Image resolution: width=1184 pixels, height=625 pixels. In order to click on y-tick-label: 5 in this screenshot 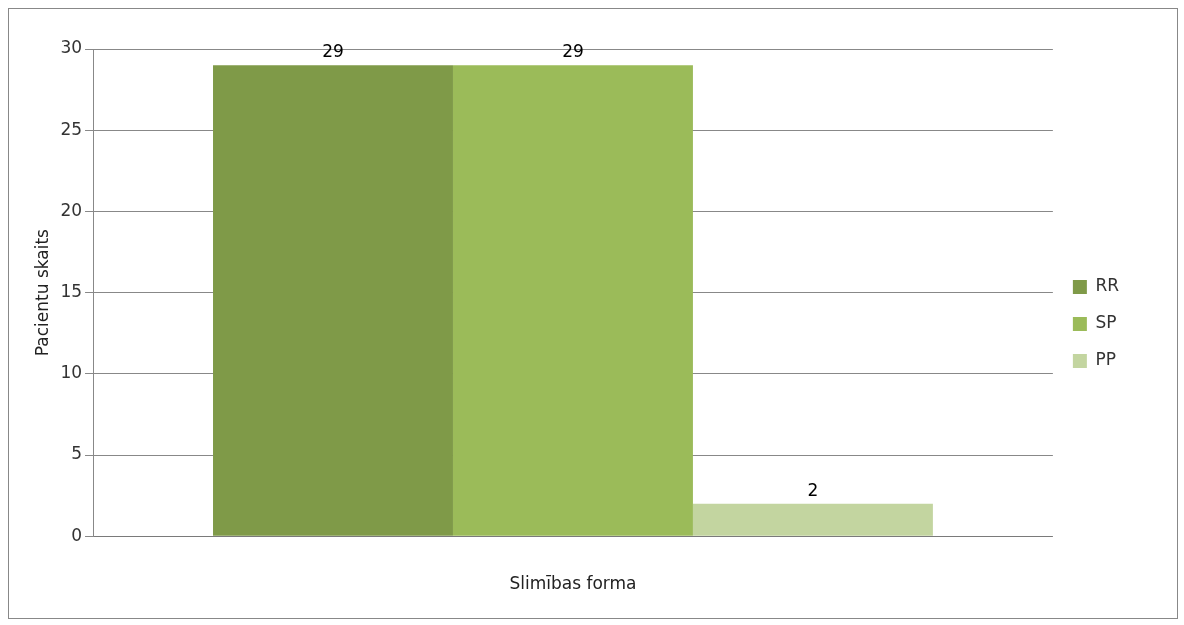, I will do `click(77, 453)`.